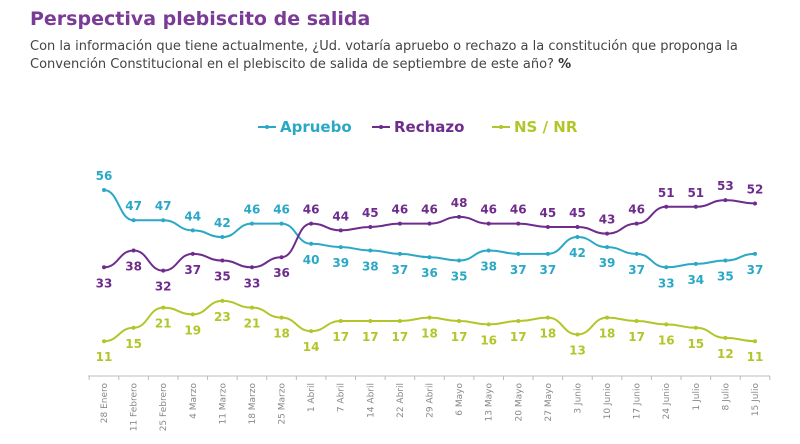 This screenshot has width=800, height=444. Describe the element at coordinates (342, 397) in the screenshot. I see `x-tick-label: 7 Abril` at that location.